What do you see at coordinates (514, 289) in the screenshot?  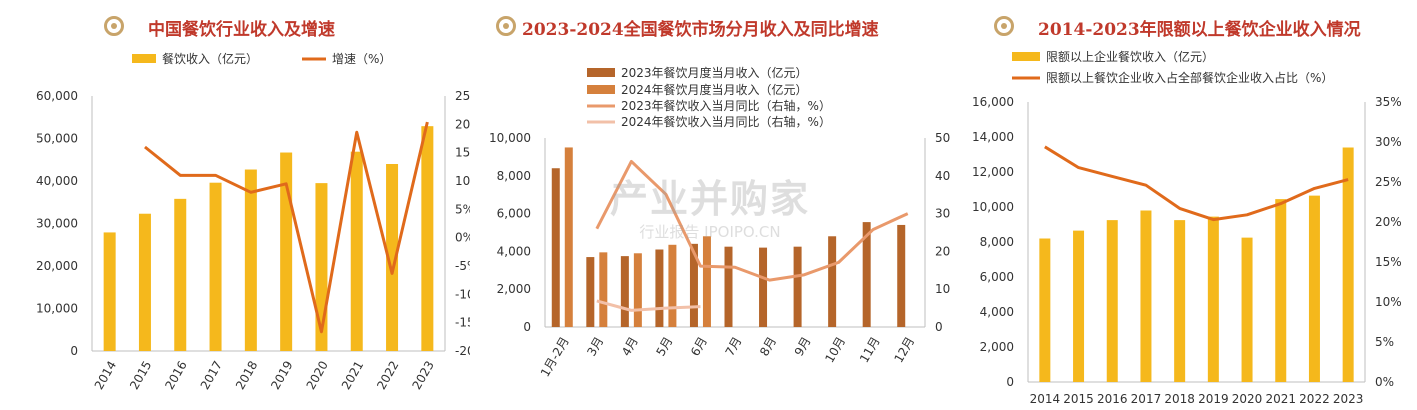 I see `left-tick-label: 2,000` at bounding box center [514, 289].